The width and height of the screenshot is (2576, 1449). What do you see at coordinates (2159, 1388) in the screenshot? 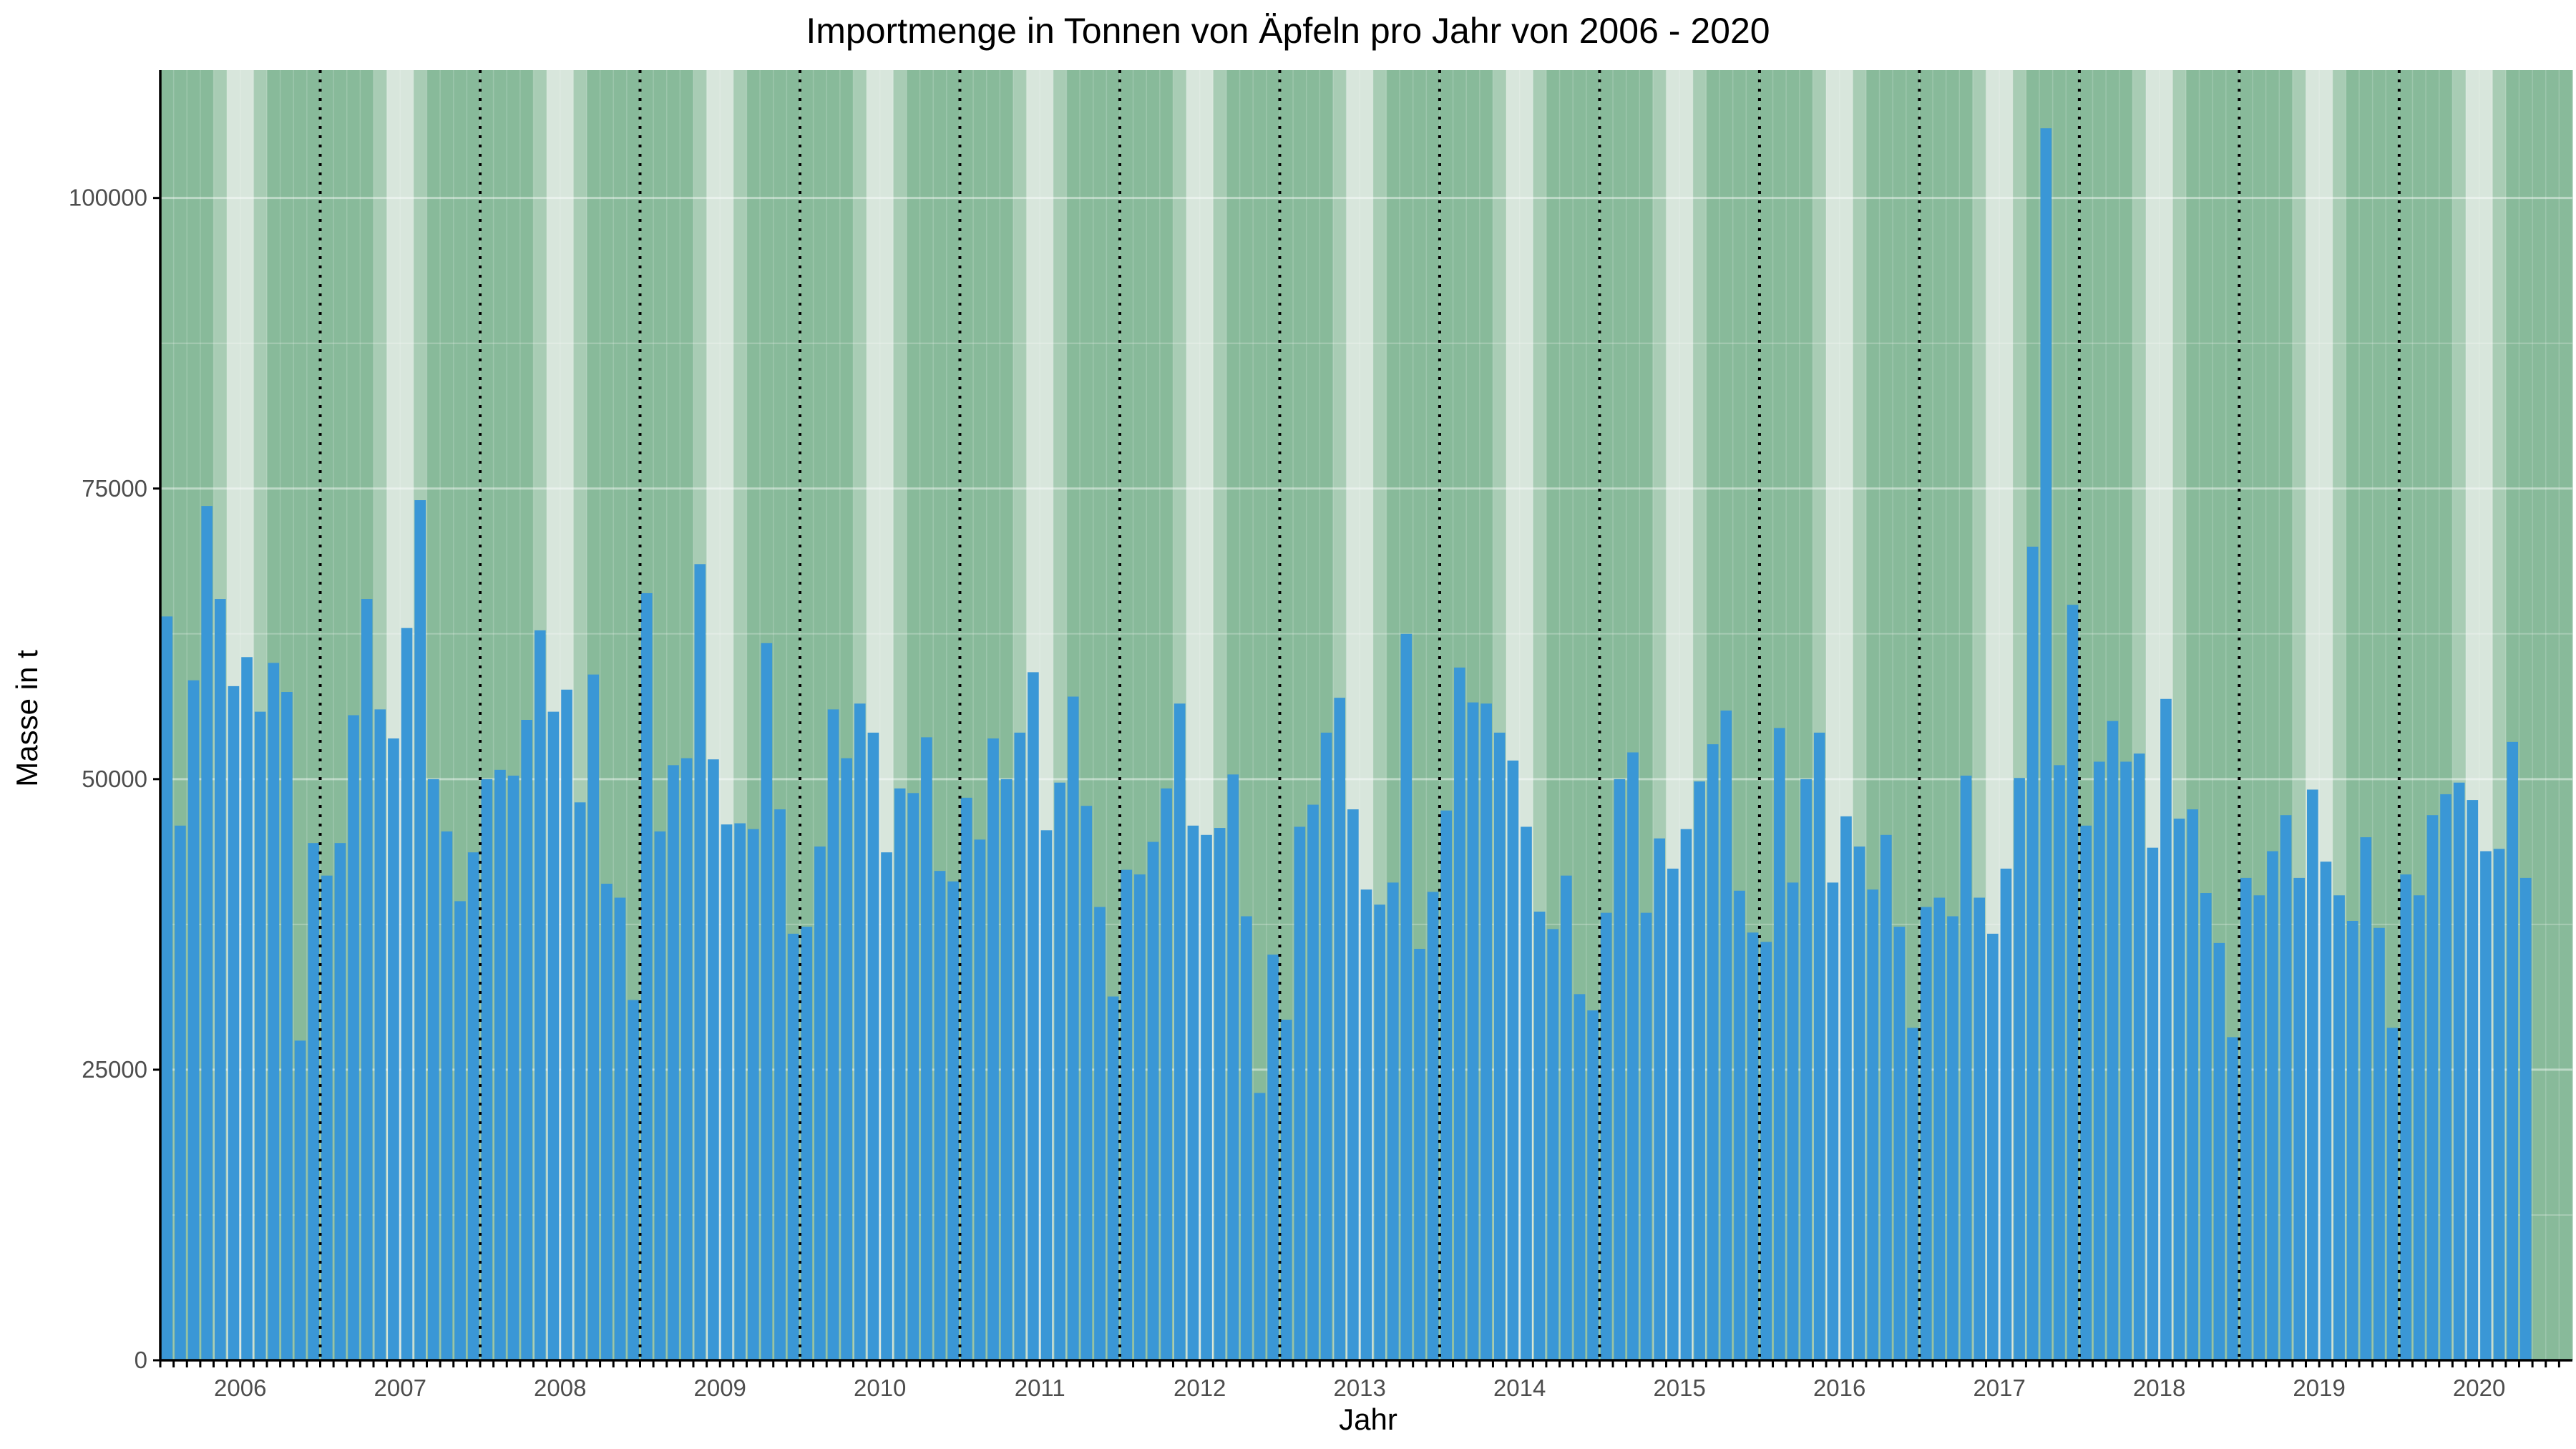
I see `x-tick-label: 2018` at bounding box center [2159, 1388].